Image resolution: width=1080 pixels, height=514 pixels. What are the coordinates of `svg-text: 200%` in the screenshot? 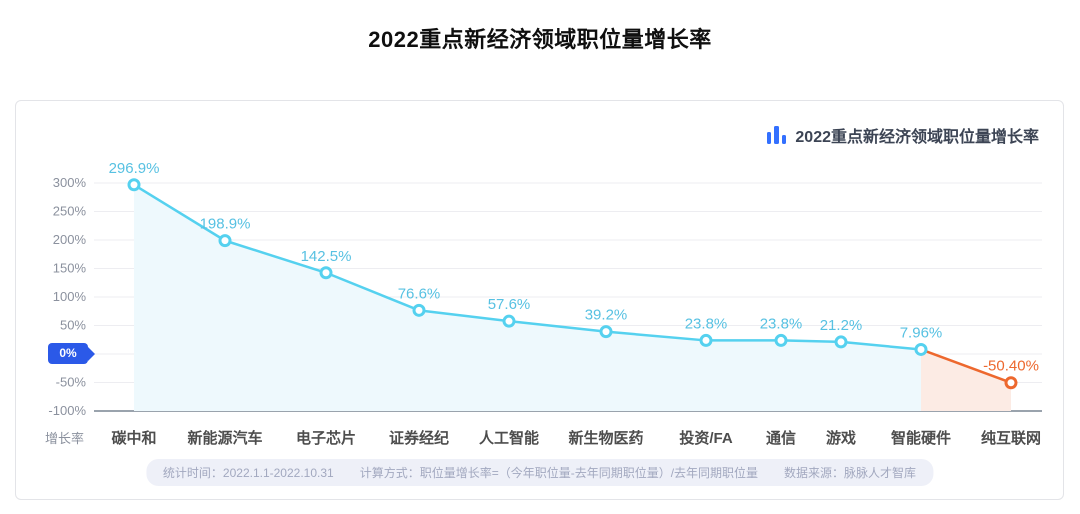 It's located at (70, 239).